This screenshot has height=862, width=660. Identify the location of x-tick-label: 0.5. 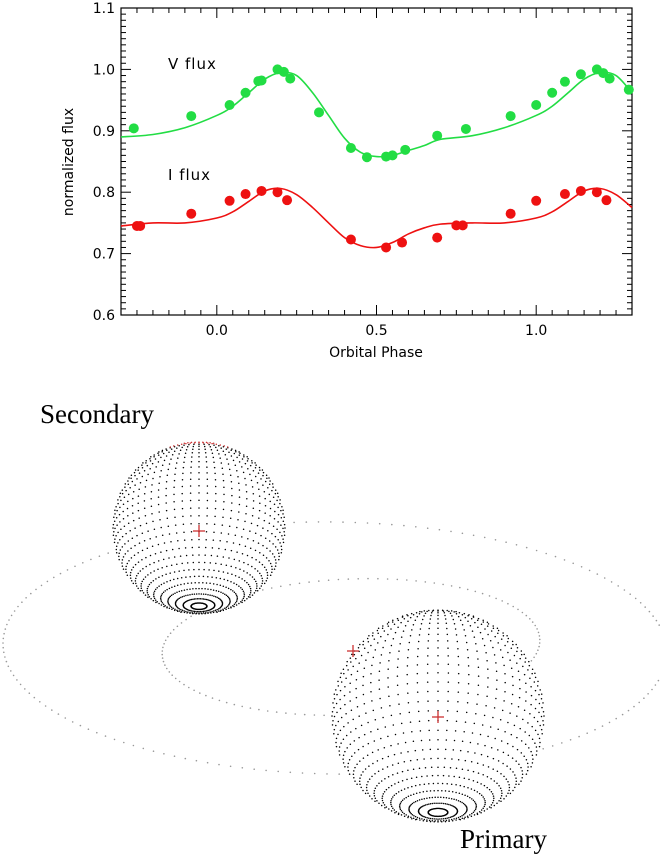
(376, 331).